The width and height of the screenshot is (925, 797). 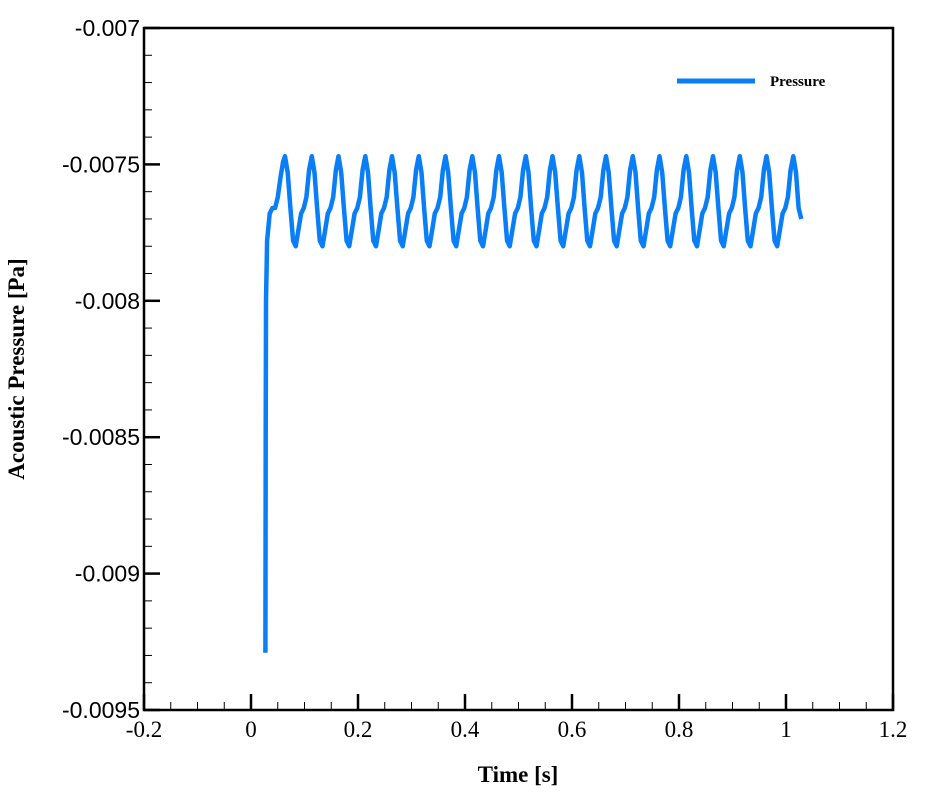 What do you see at coordinates (893, 729) in the screenshot?
I see `x-tick-label: 1.2` at bounding box center [893, 729].